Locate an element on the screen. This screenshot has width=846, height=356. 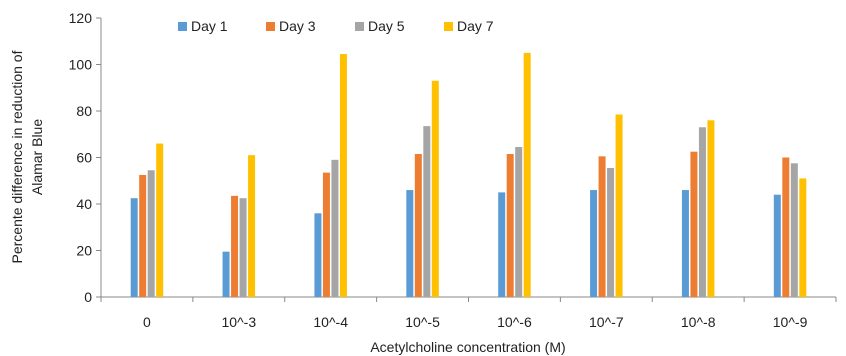
x-axis-title: Acetylcholine concentration (M) is located at coordinates (467, 347).